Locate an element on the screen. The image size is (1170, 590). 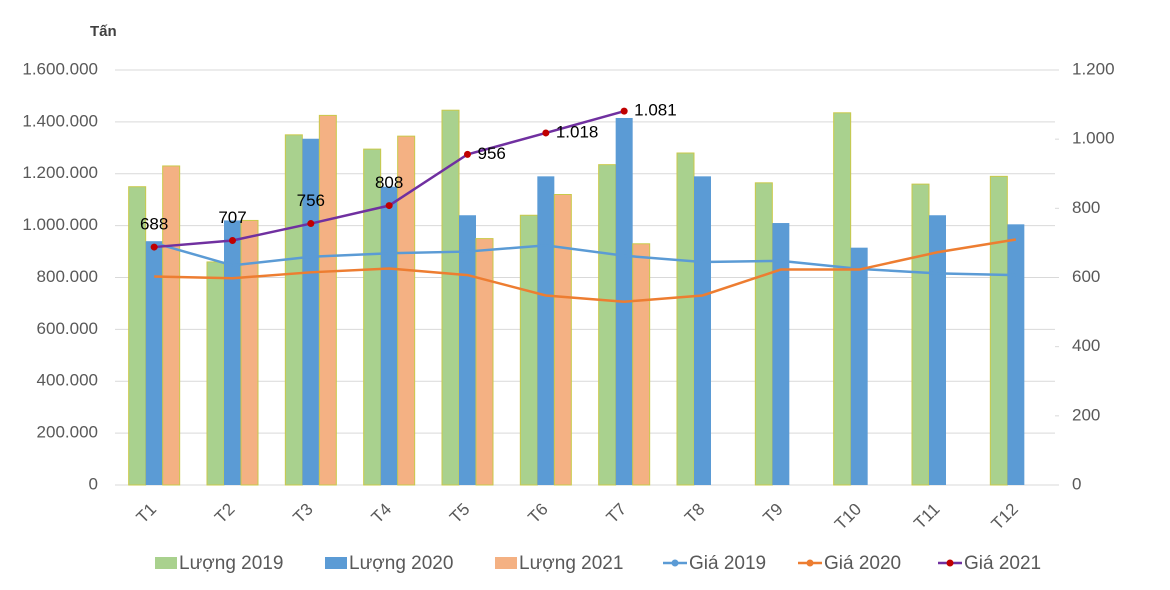
x-tick-label: T2 is located at coordinates (224, 513).